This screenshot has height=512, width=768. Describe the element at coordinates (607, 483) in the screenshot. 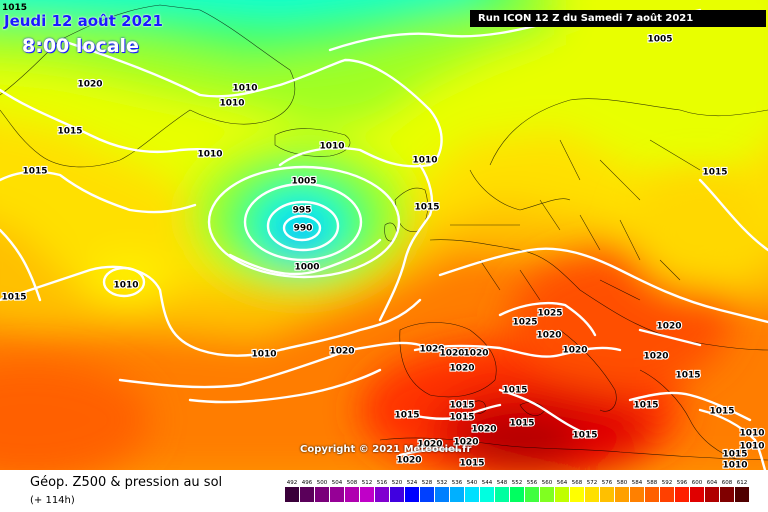

I see `legend-value: 576` at that location.